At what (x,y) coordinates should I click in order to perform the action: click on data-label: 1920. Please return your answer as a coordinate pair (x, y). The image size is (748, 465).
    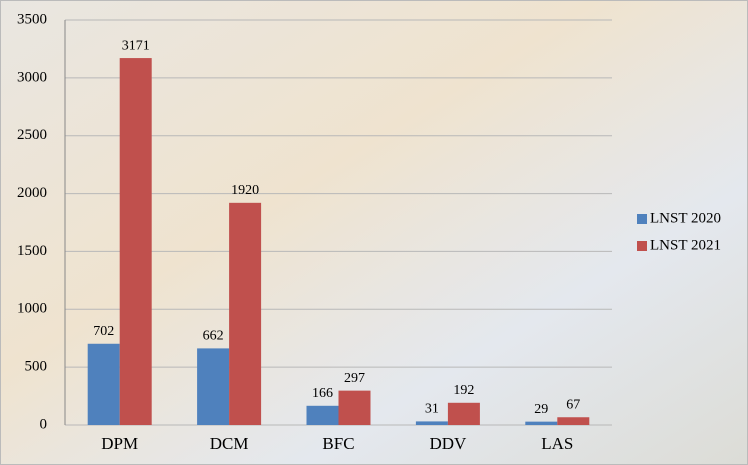
    Looking at the image, I should click on (245, 190).